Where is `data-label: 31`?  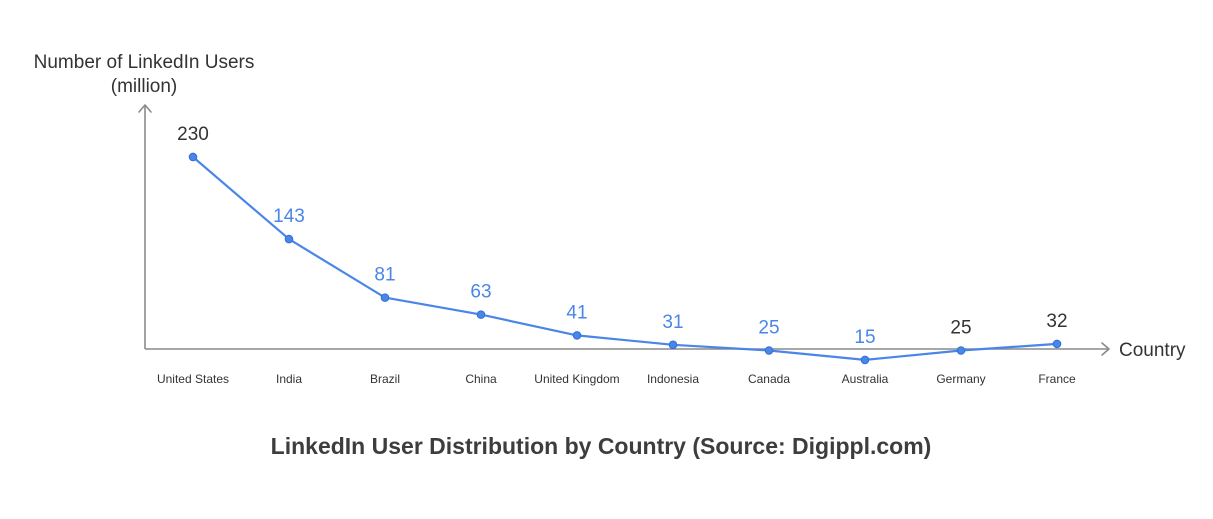 data-label: 31 is located at coordinates (672, 322).